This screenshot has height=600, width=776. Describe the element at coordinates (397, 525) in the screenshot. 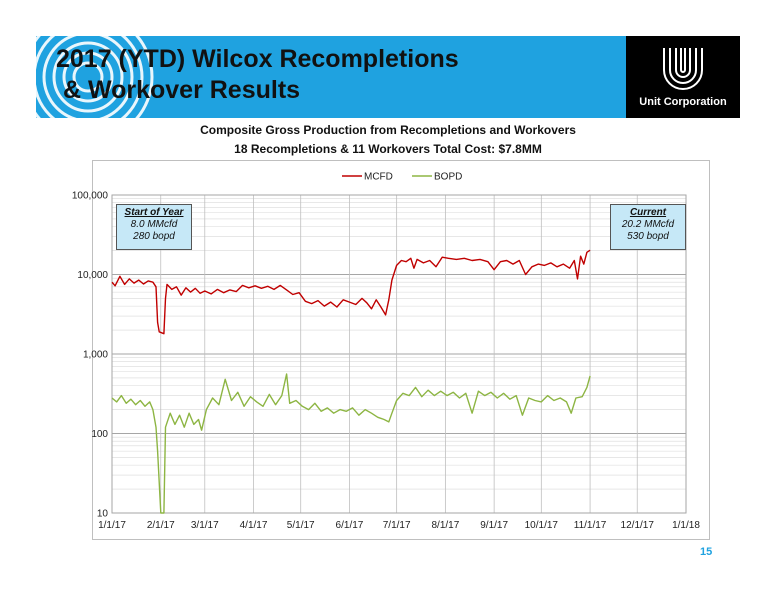

I see `x-tick-label: 7/1/17` at that location.